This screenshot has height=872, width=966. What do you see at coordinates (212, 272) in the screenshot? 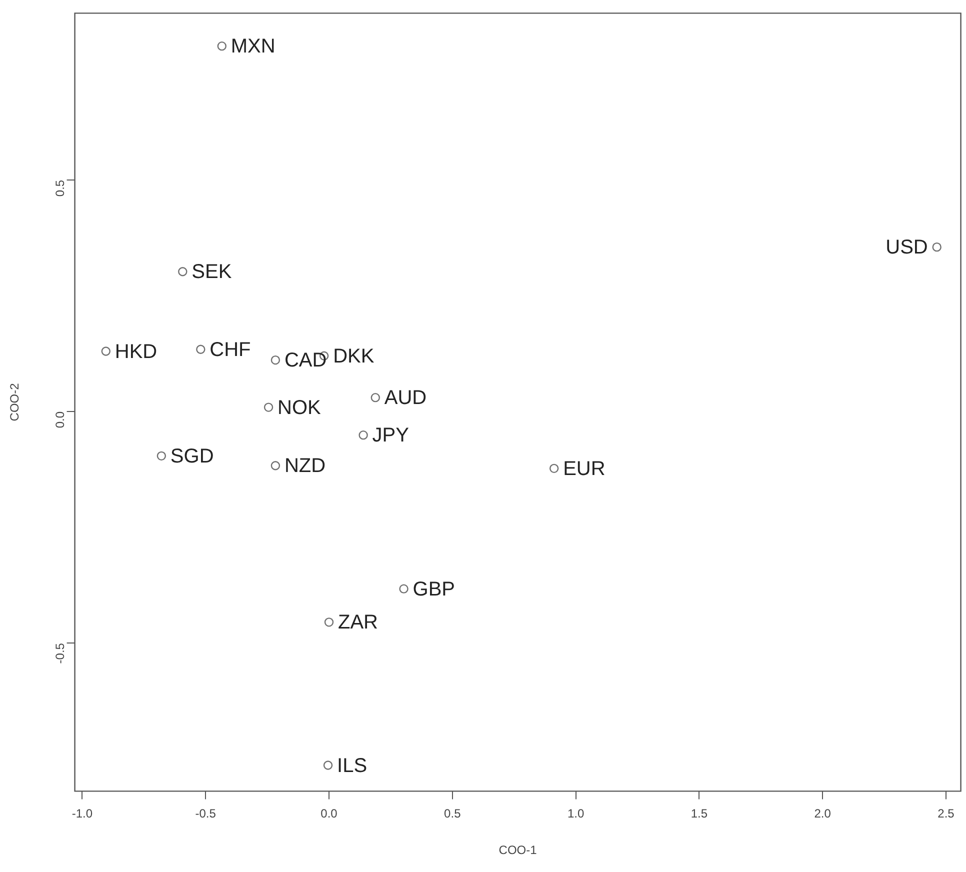
I see `annotation: SEK` at bounding box center [212, 272].